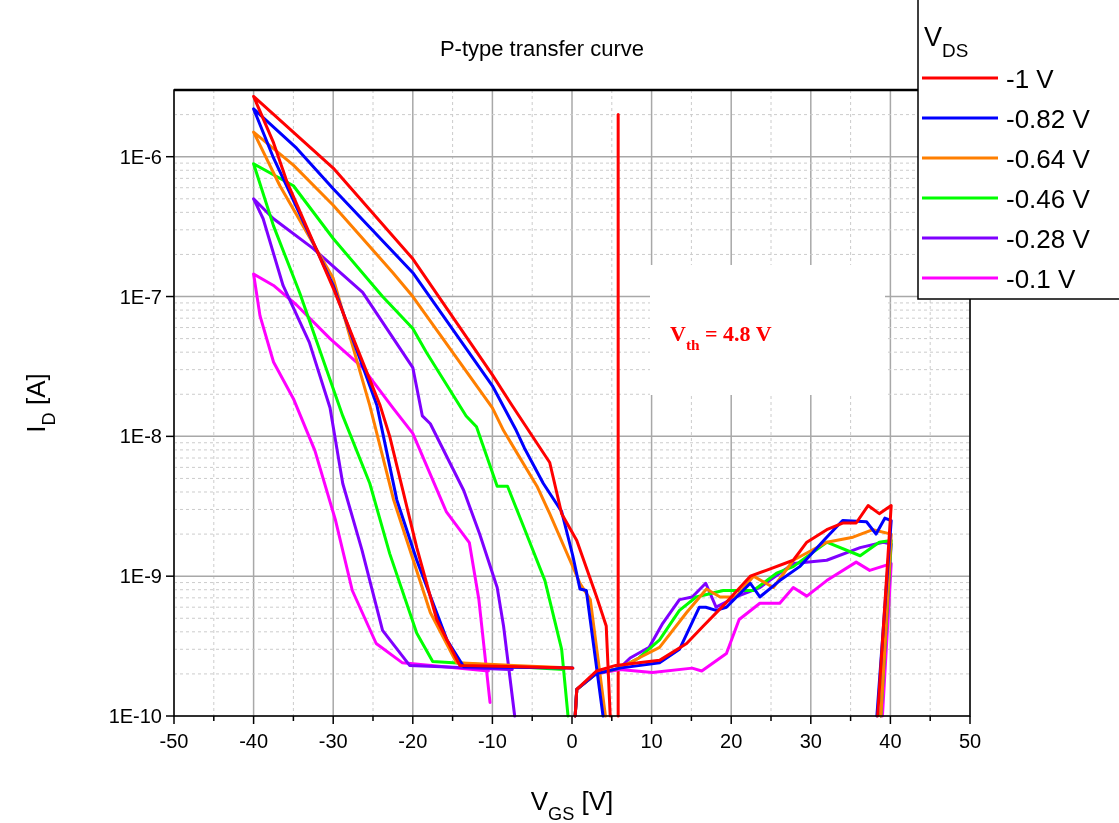 The height and width of the screenshot is (823, 1119). What do you see at coordinates (810, 741) in the screenshot?
I see `x-tick-label: 30` at bounding box center [810, 741].